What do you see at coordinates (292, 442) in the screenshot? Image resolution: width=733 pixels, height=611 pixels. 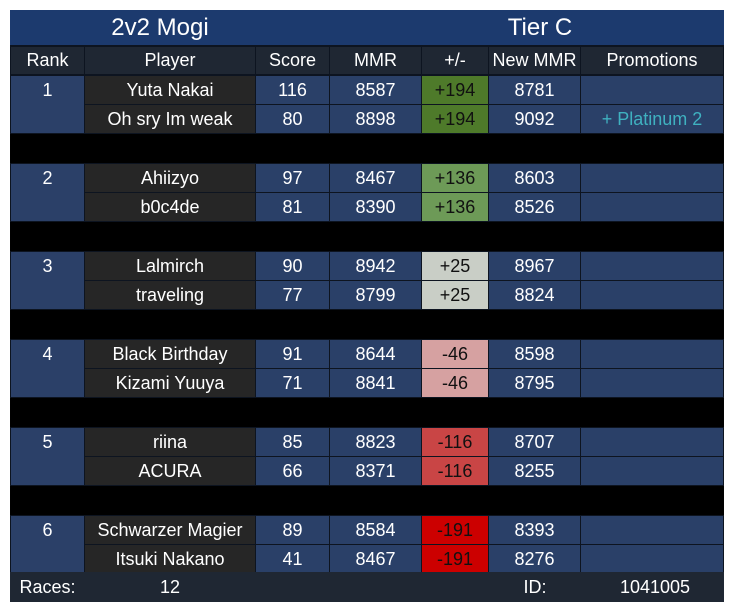 I see `score: 85` at bounding box center [292, 442].